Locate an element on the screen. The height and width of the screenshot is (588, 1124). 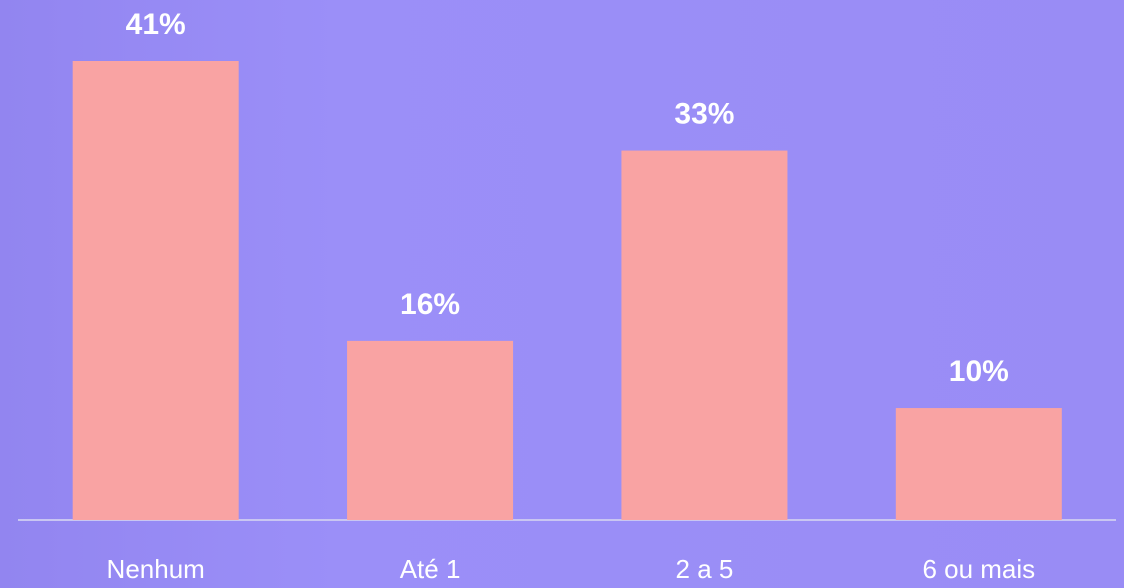
value-label: 41% is located at coordinates (156, 24).